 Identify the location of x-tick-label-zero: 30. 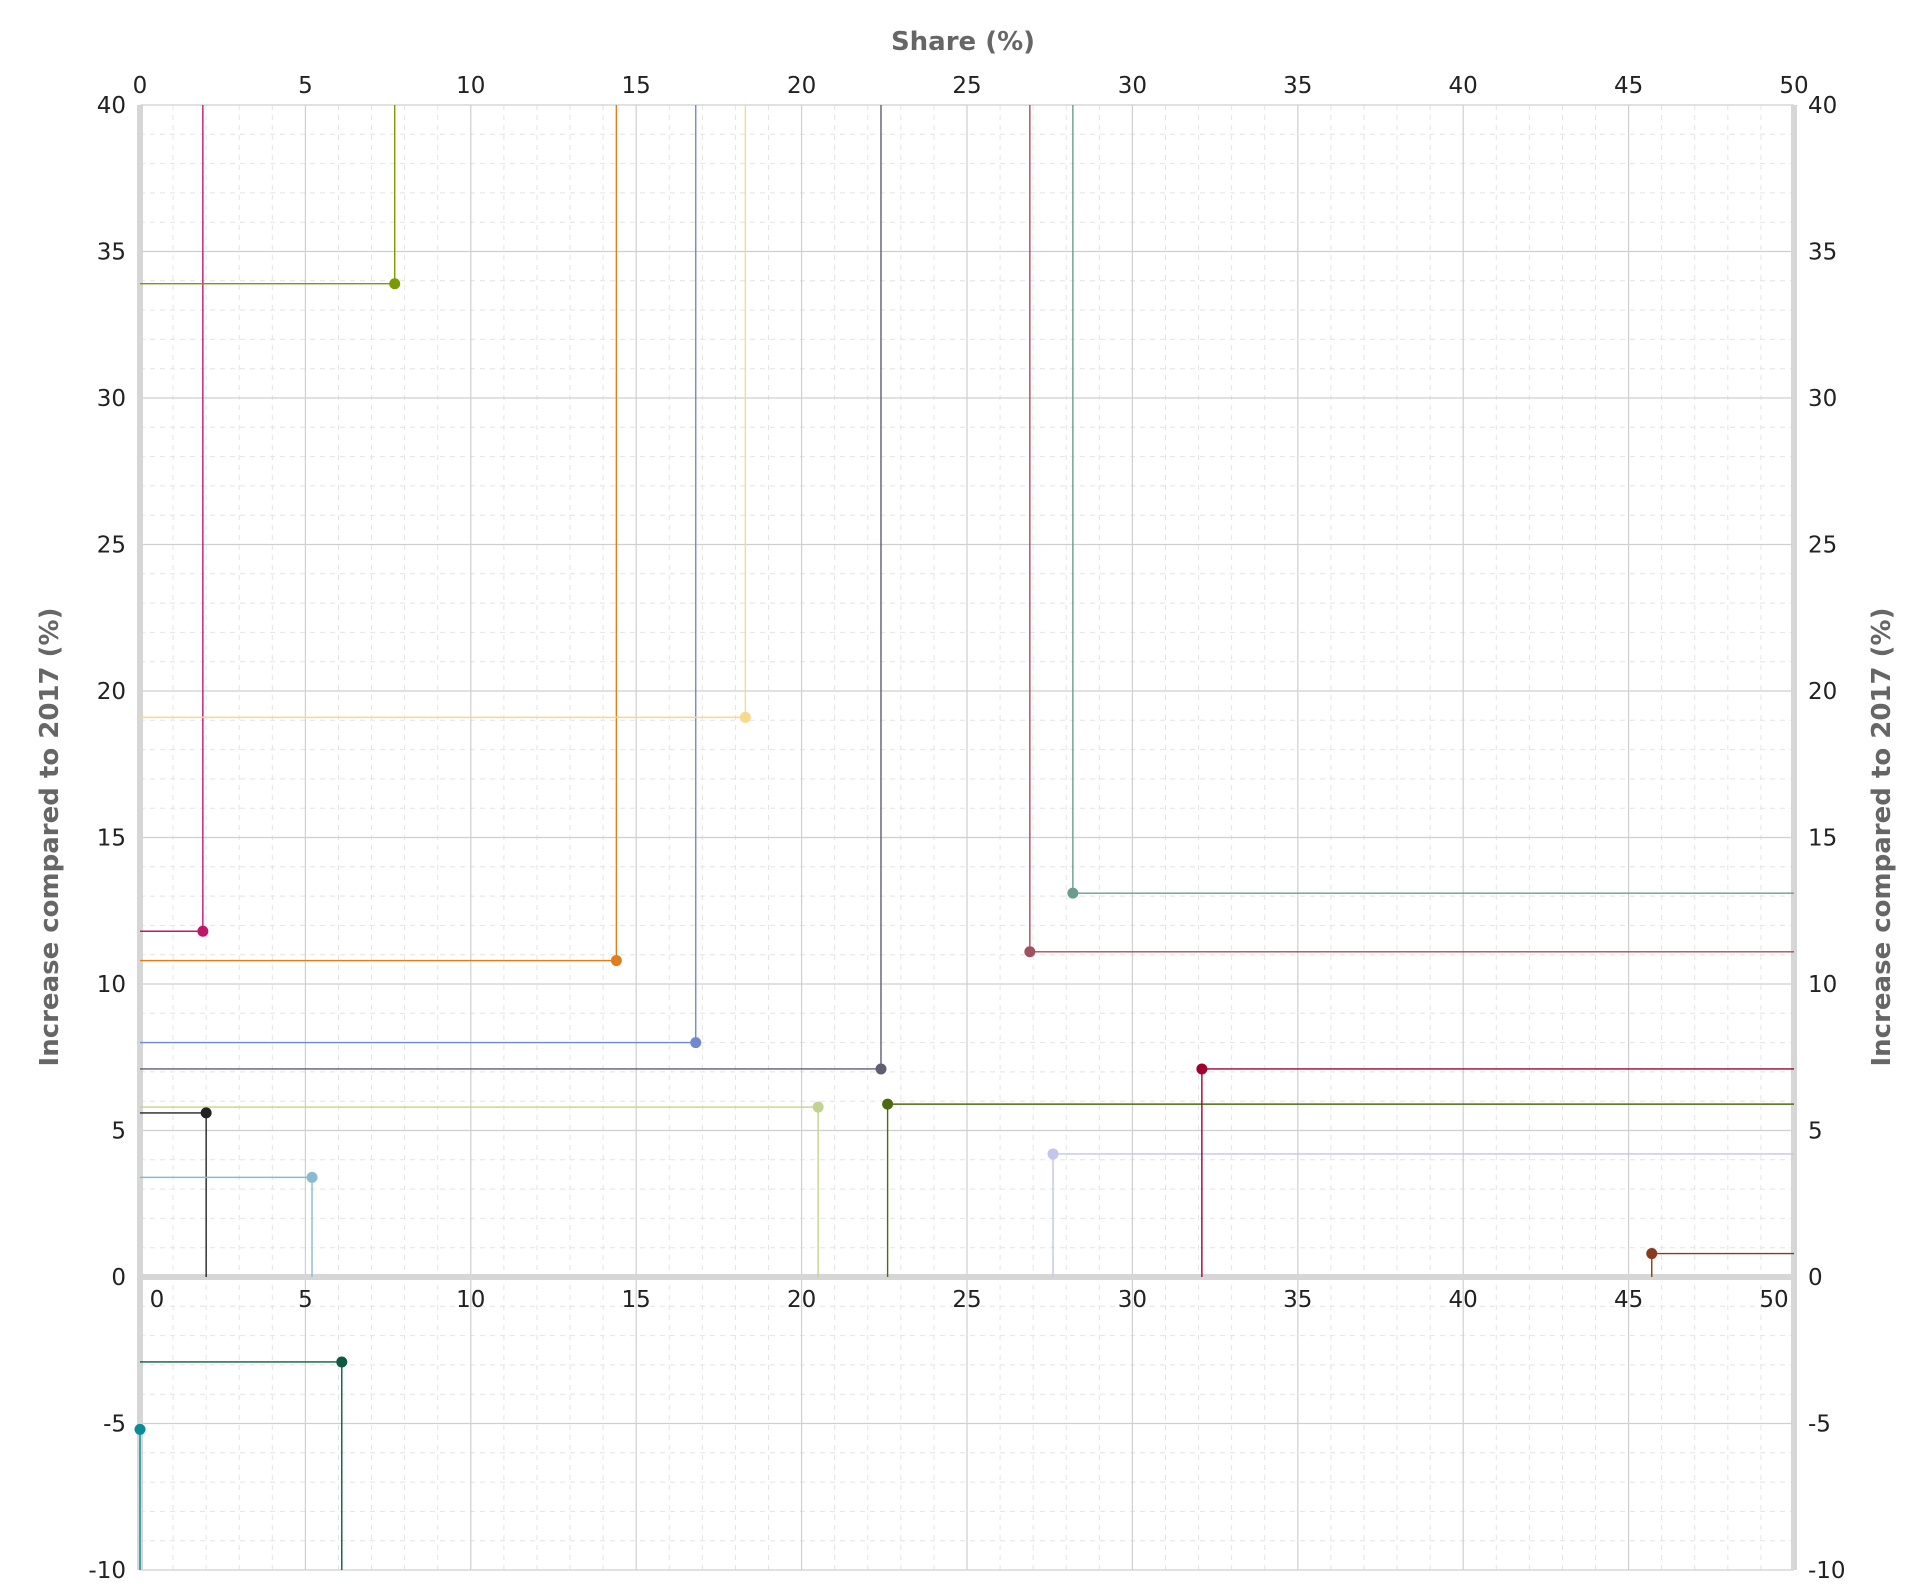
(1132, 1300).